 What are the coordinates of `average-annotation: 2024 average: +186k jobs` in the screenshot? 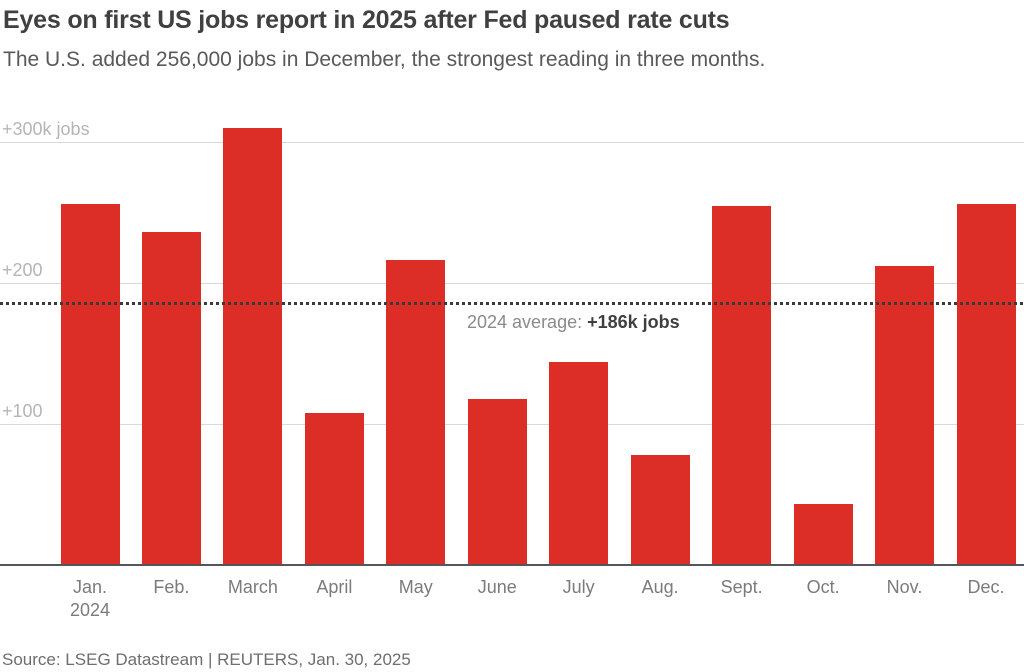 It's located at (573, 322).